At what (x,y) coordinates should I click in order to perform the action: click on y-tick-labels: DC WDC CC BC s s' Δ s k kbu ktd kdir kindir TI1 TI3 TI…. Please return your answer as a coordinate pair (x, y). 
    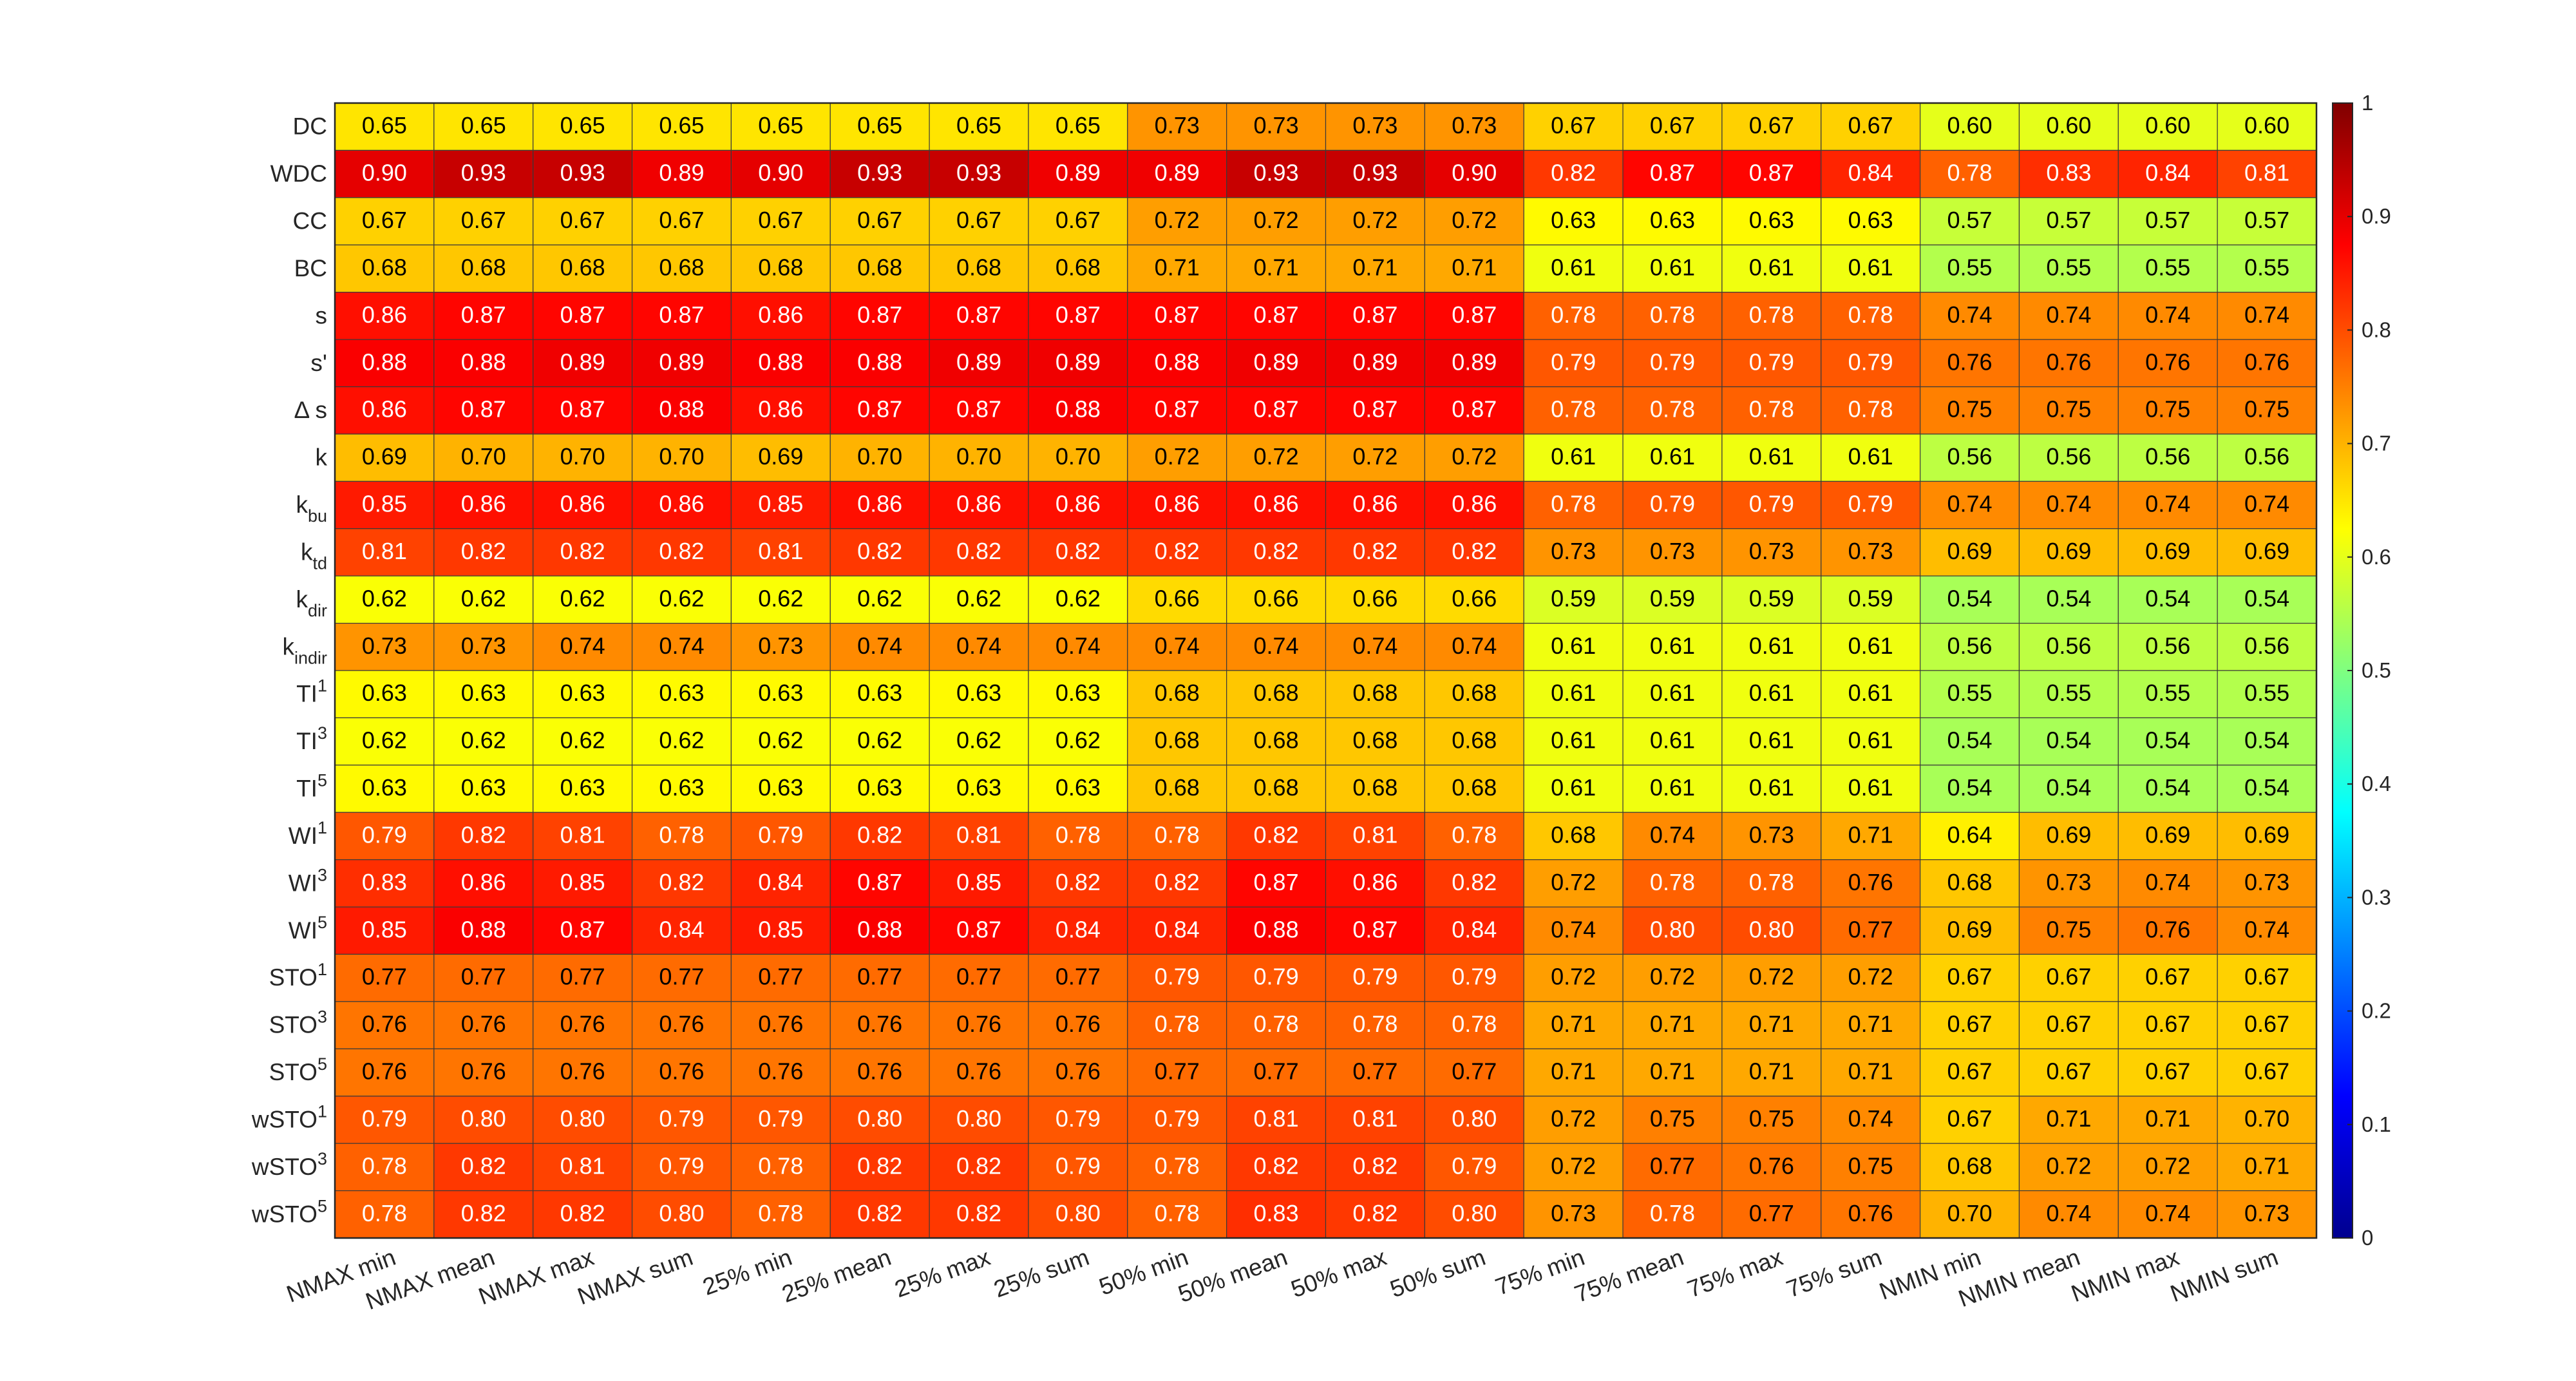
    Looking at the image, I should click on (289, 670).